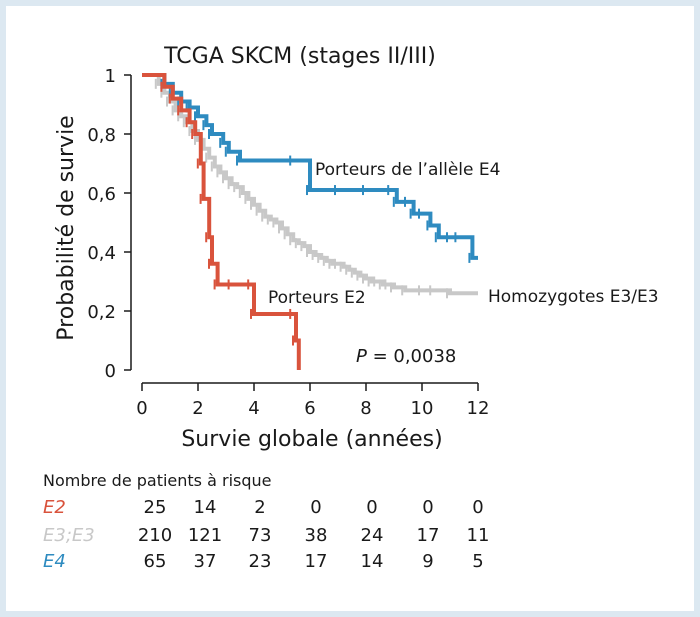 Image resolution: width=700 pixels, height=617 pixels. I want to click on x-tick-label: 8, so click(365, 408).